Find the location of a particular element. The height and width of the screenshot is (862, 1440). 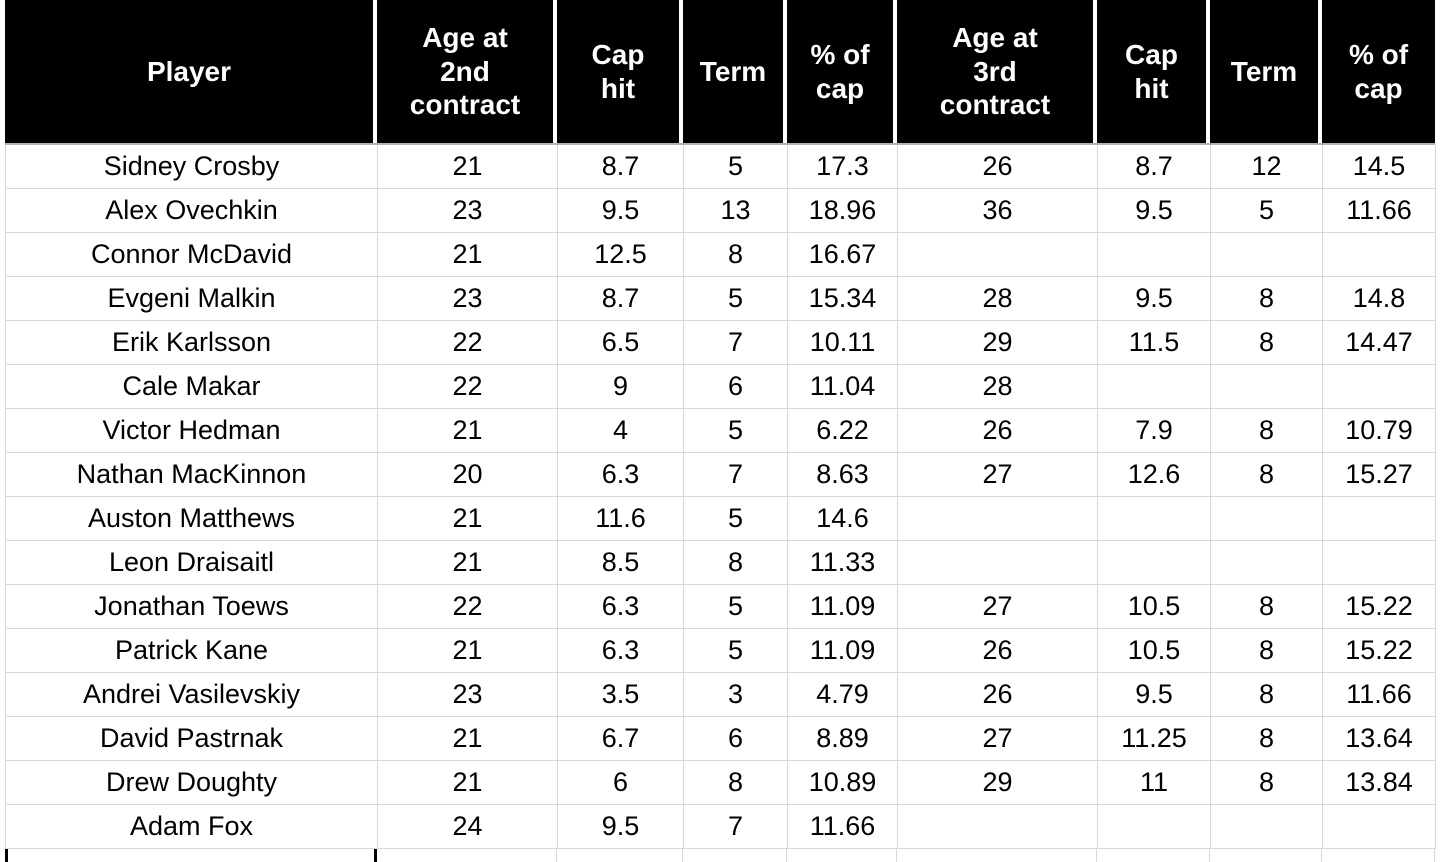

cell-player: Andrei Vasilevskiy is located at coordinates (192, 695).